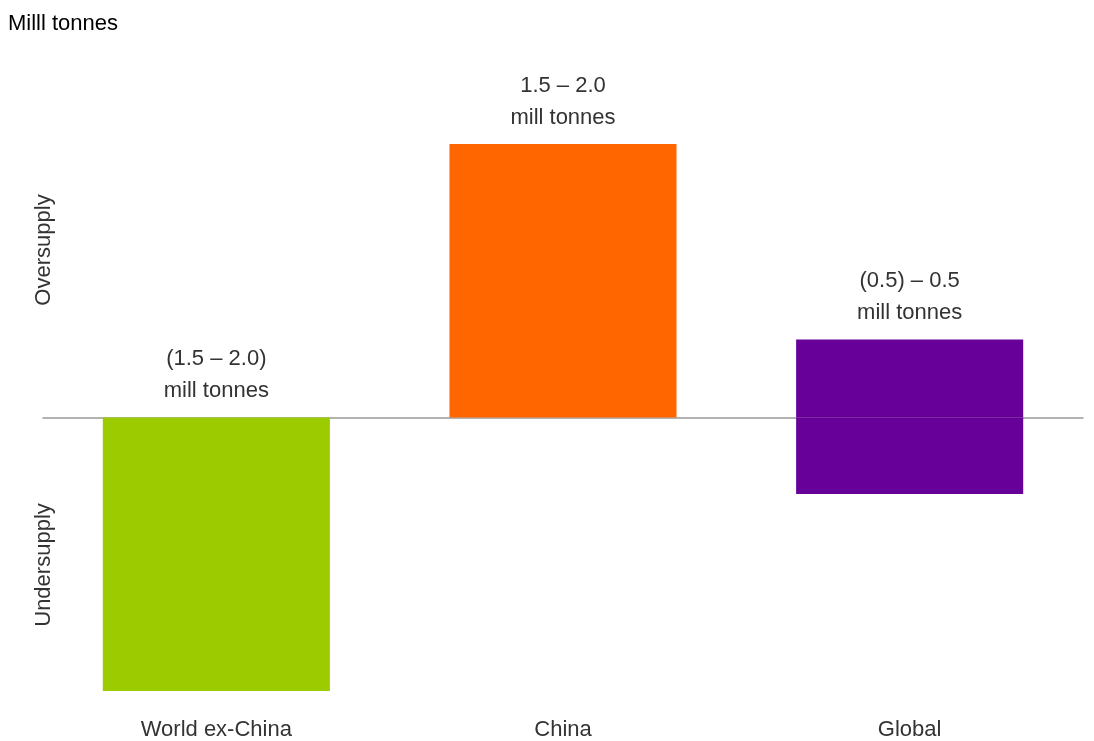 The height and width of the screenshot is (741, 1094). What do you see at coordinates (563, 100) in the screenshot?
I see `annotation: 1.5 – 2.0 mill tonnes` at bounding box center [563, 100].